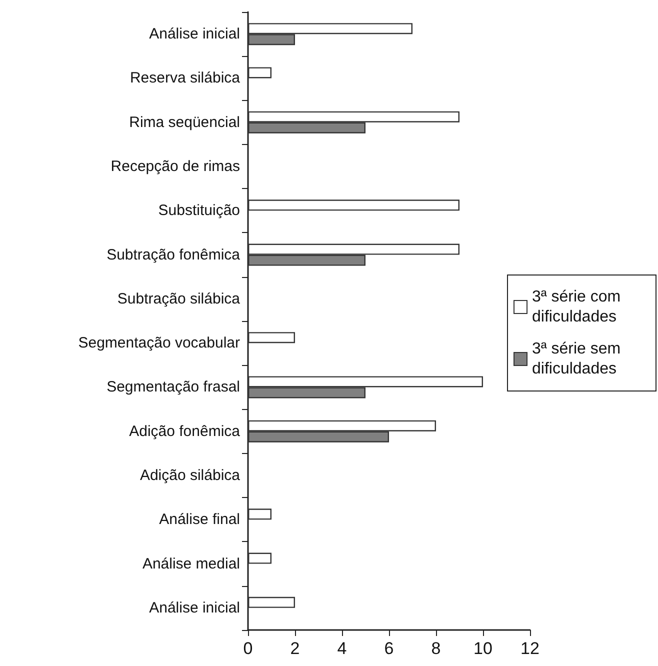 Image resolution: width=658 pixels, height=666 pixels. What do you see at coordinates (159, 343) in the screenshot?
I see `y-tick-label: Segmentação vocabular` at bounding box center [159, 343].